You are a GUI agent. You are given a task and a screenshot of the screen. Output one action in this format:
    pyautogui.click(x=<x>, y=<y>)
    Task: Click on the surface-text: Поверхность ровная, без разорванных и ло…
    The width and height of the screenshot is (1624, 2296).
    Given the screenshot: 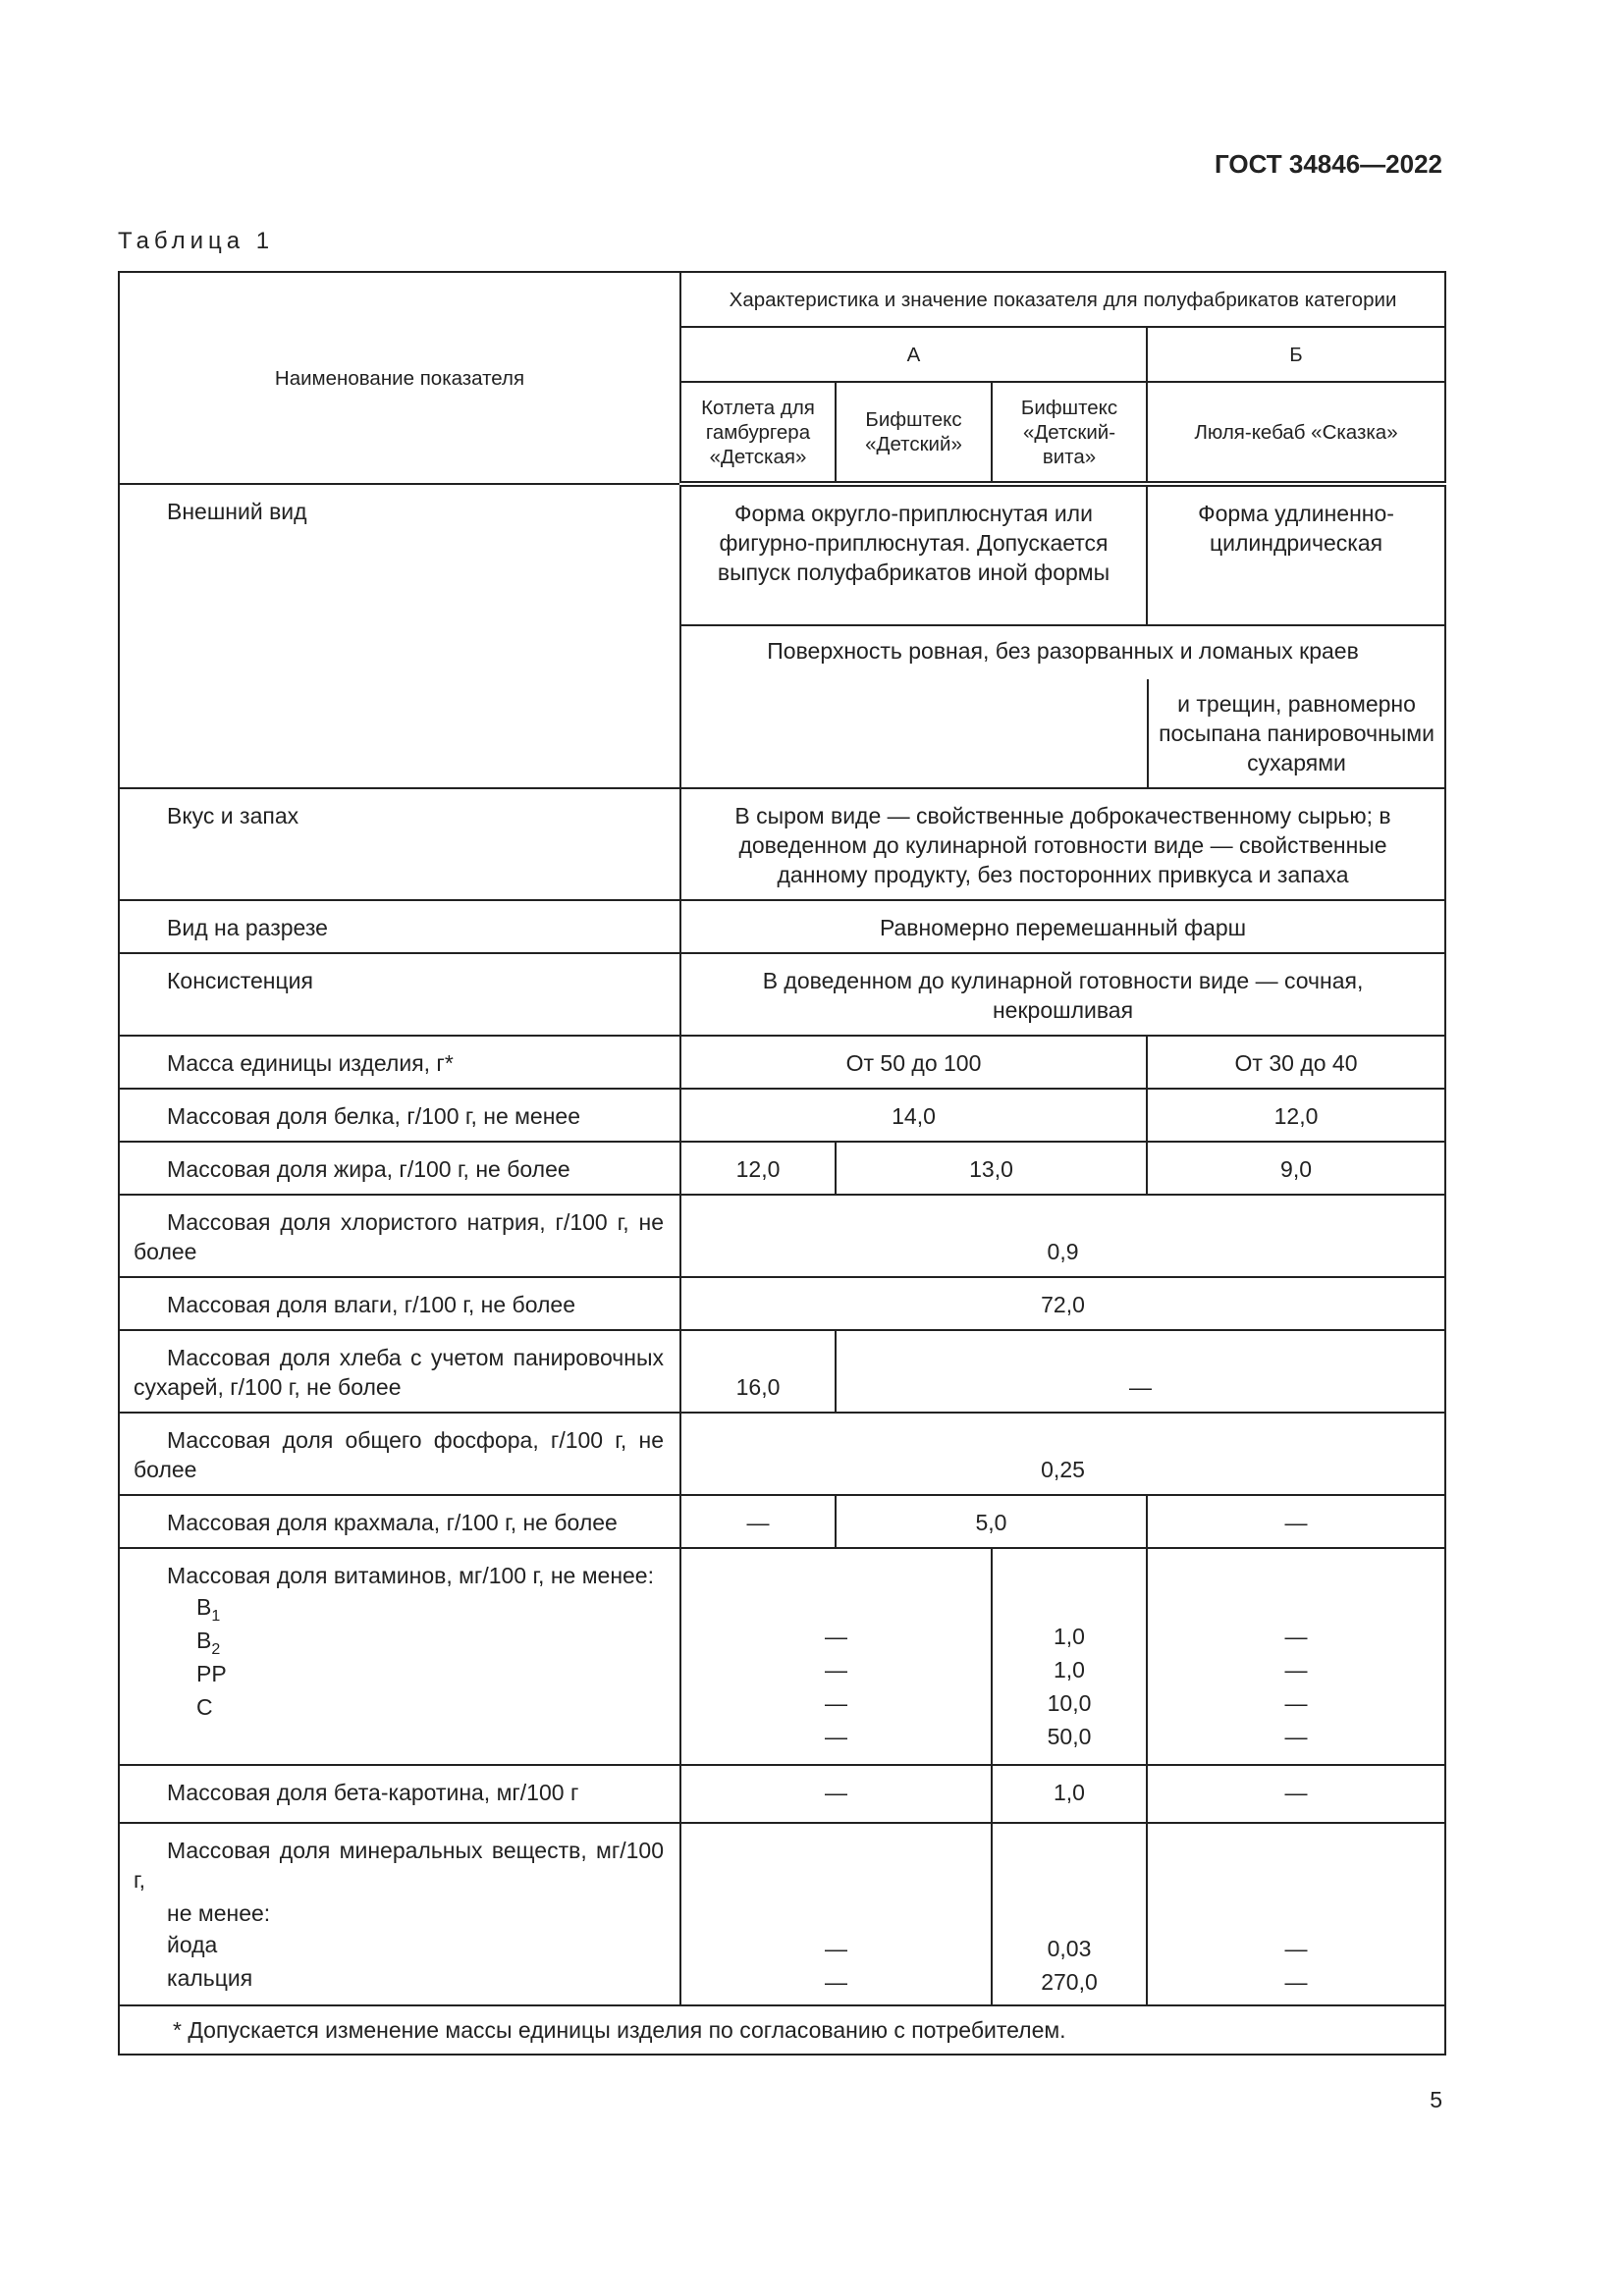 What is the action you would take?
    pyautogui.click(x=1063, y=651)
    